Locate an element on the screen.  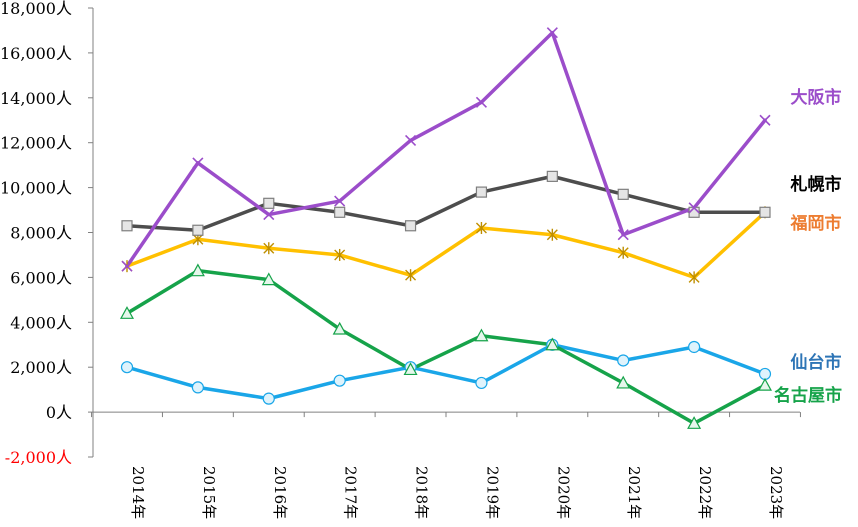
x-tick-label: 2017年 is located at coordinates (351, 492).